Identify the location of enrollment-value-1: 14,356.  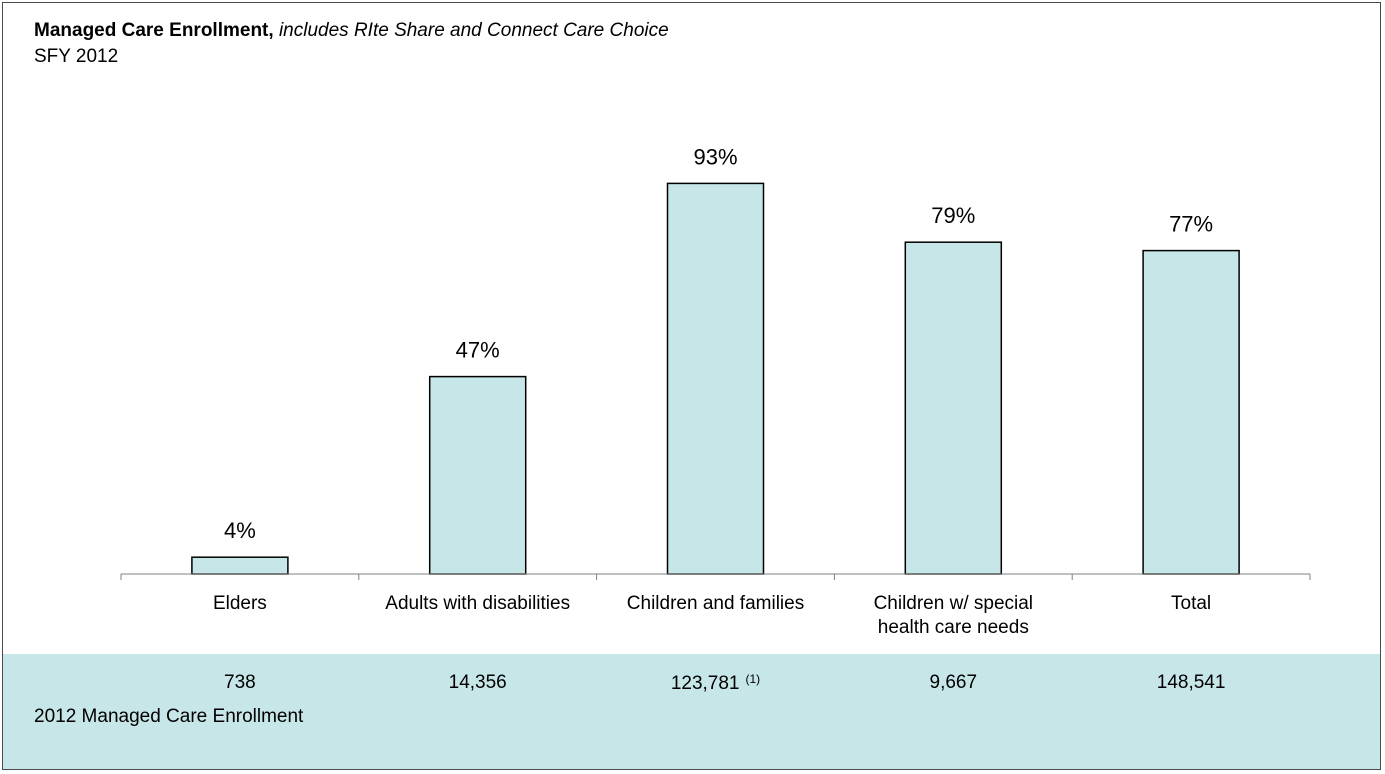
(478, 683).